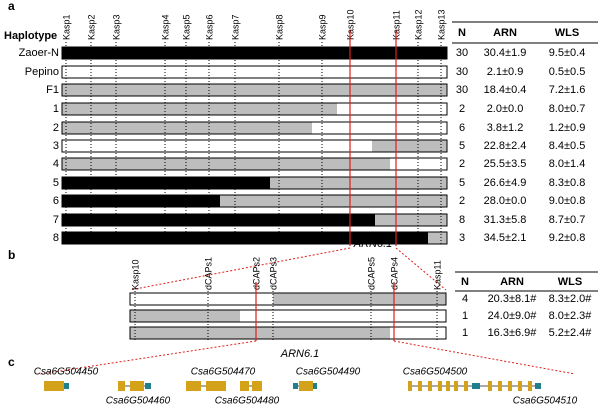  I want to click on arn-cell: 18.4±0.4, so click(505, 90).